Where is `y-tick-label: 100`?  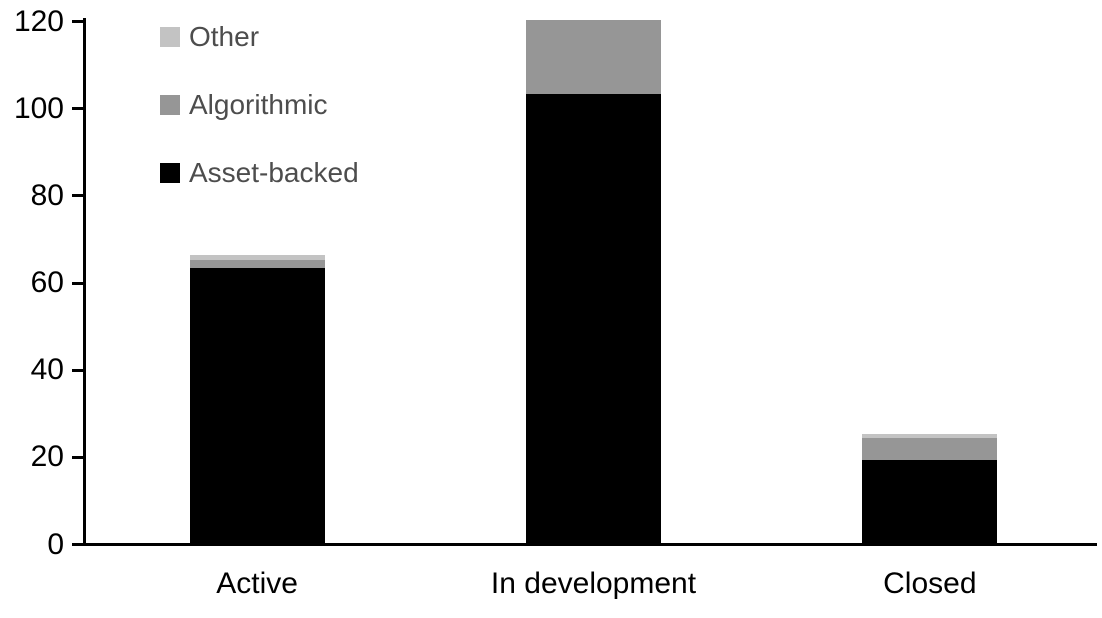
y-tick-label: 100 is located at coordinates (38, 108).